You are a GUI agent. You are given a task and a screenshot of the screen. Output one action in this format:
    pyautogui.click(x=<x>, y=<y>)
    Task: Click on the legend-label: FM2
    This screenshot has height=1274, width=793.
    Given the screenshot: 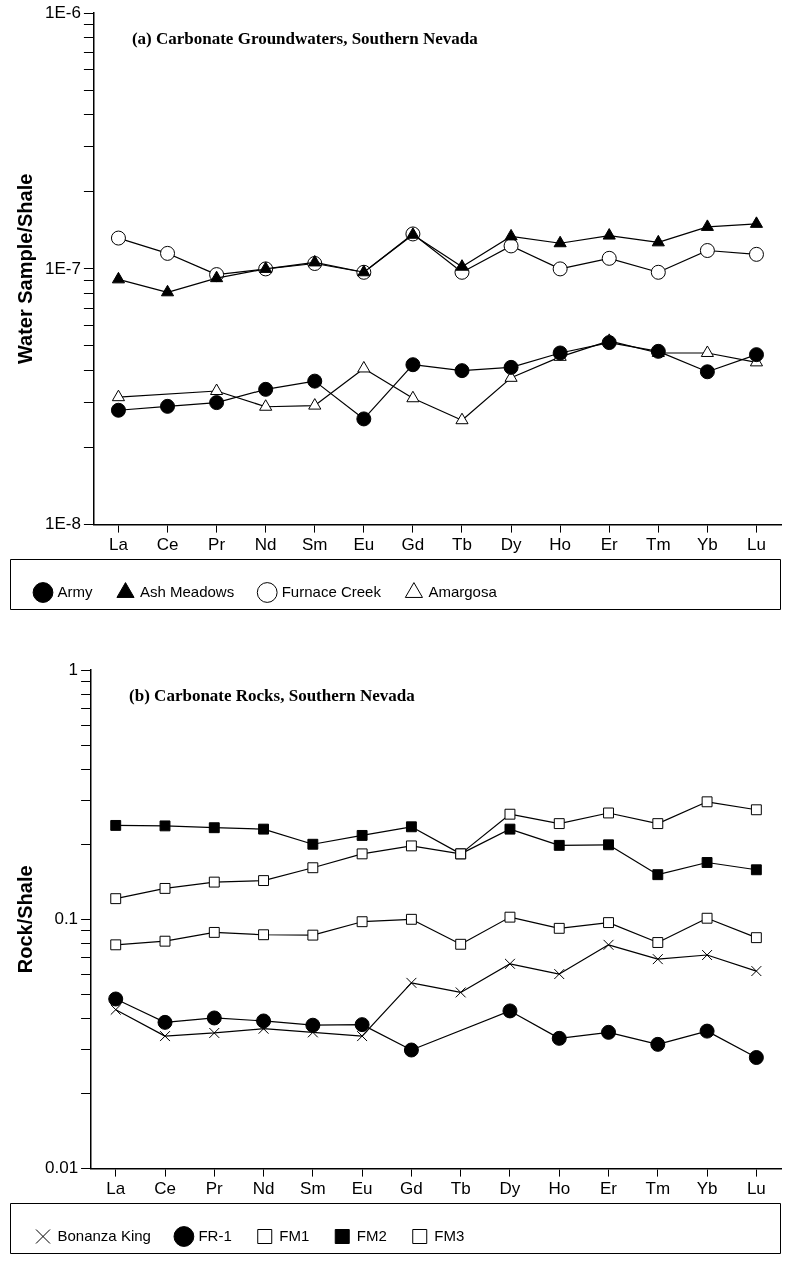 What is the action you would take?
    pyautogui.click(x=371, y=1235)
    